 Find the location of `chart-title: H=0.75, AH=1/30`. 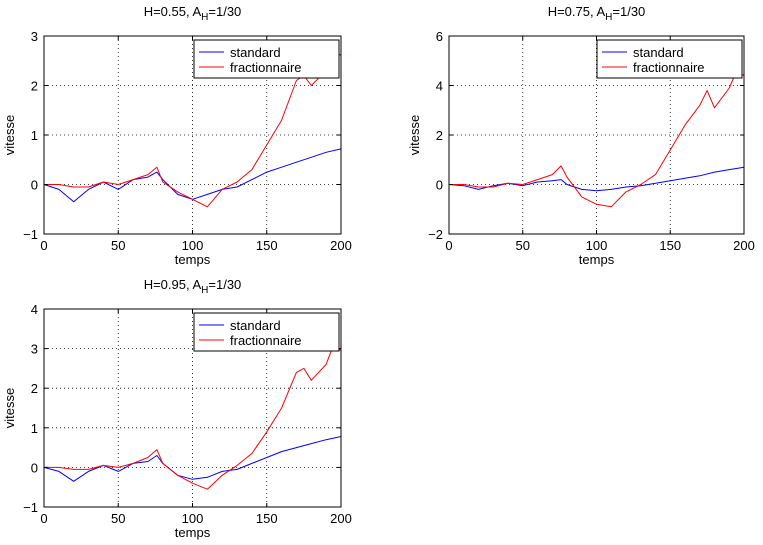

chart-title: H=0.75, AH=1/30 is located at coordinates (597, 13).